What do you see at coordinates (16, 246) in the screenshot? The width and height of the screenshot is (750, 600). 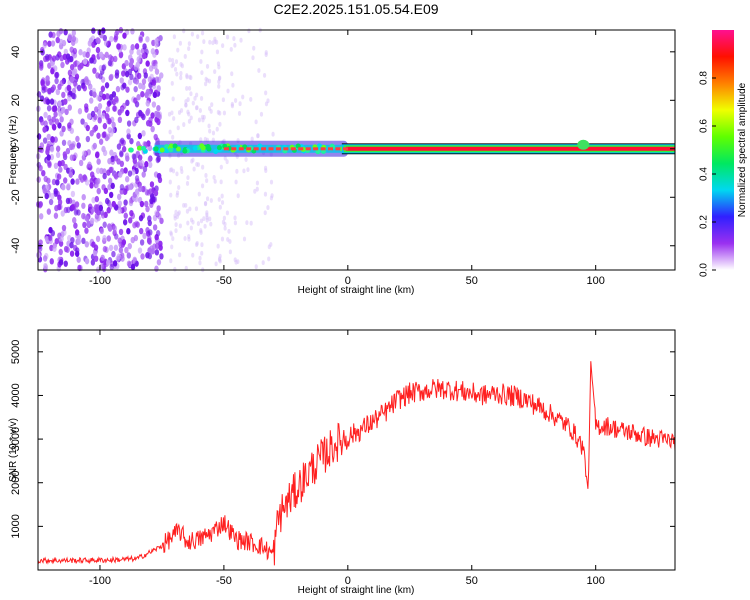 I see `y-tick-label: -40` at bounding box center [16, 246].